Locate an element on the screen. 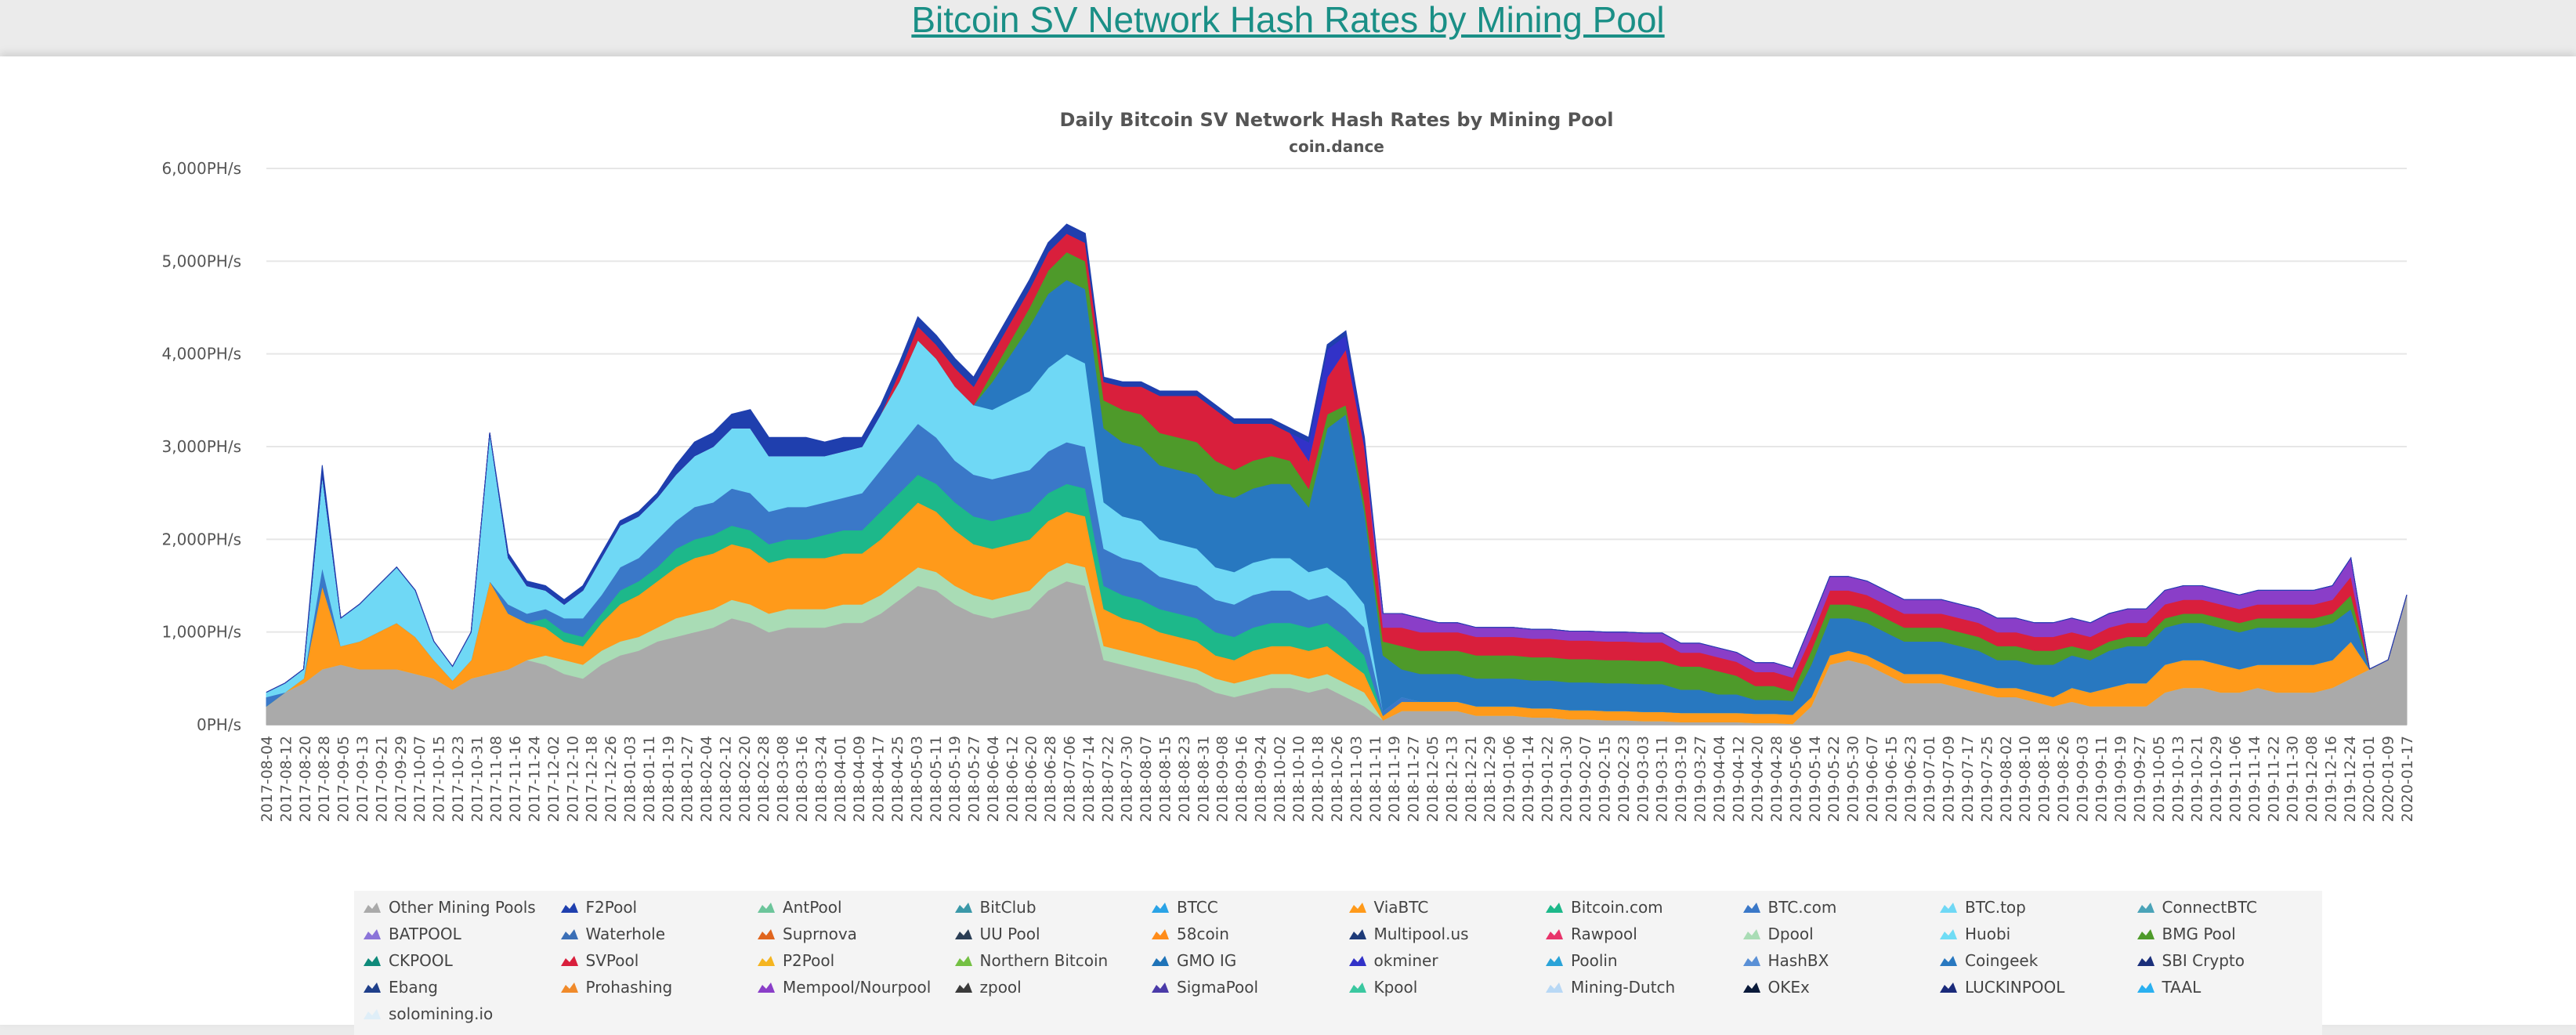  legend-label: Prohashing is located at coordinates (629, 987).